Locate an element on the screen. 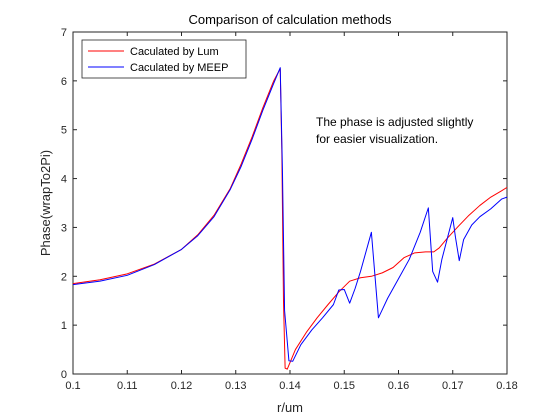 The image size is (560, 420). legend-box is located at coordinates (164, 59).